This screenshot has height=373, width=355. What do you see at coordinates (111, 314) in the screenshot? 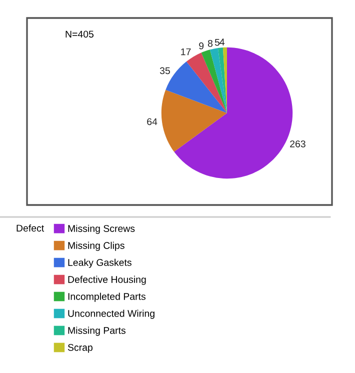
I see `legend-label: Unconnected Wiring` at bounding box center [111, 314].